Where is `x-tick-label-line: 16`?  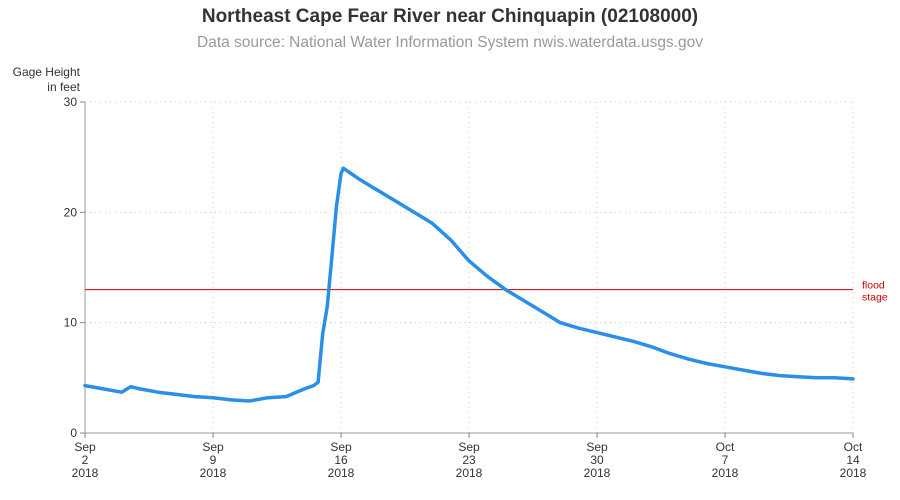 x-tick-label-line: 16 is located at coordinates (341, 460).